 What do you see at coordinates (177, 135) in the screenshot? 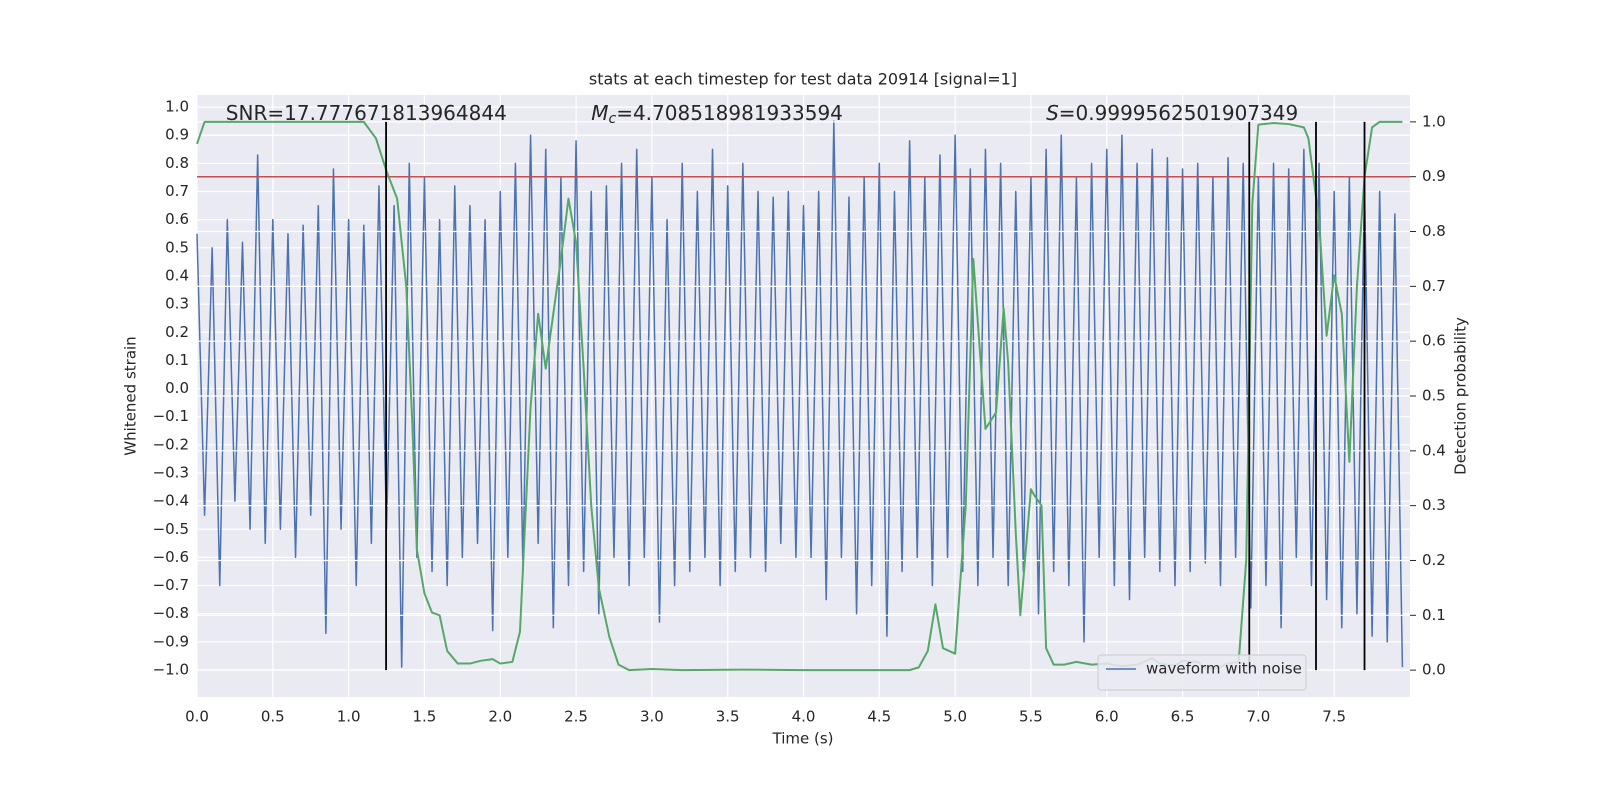
I see `y-tick-label: 0.9` at bounding box center [177, 135].